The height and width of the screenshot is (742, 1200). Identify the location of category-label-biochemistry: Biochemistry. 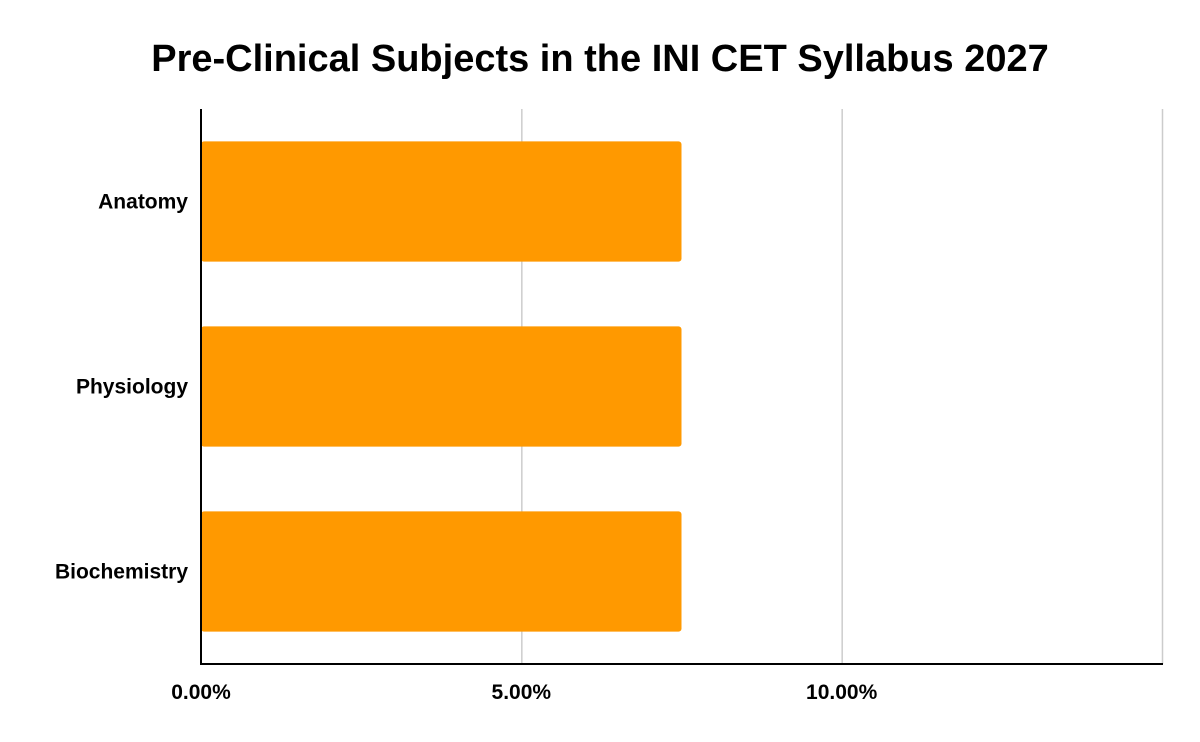
(121, 572).